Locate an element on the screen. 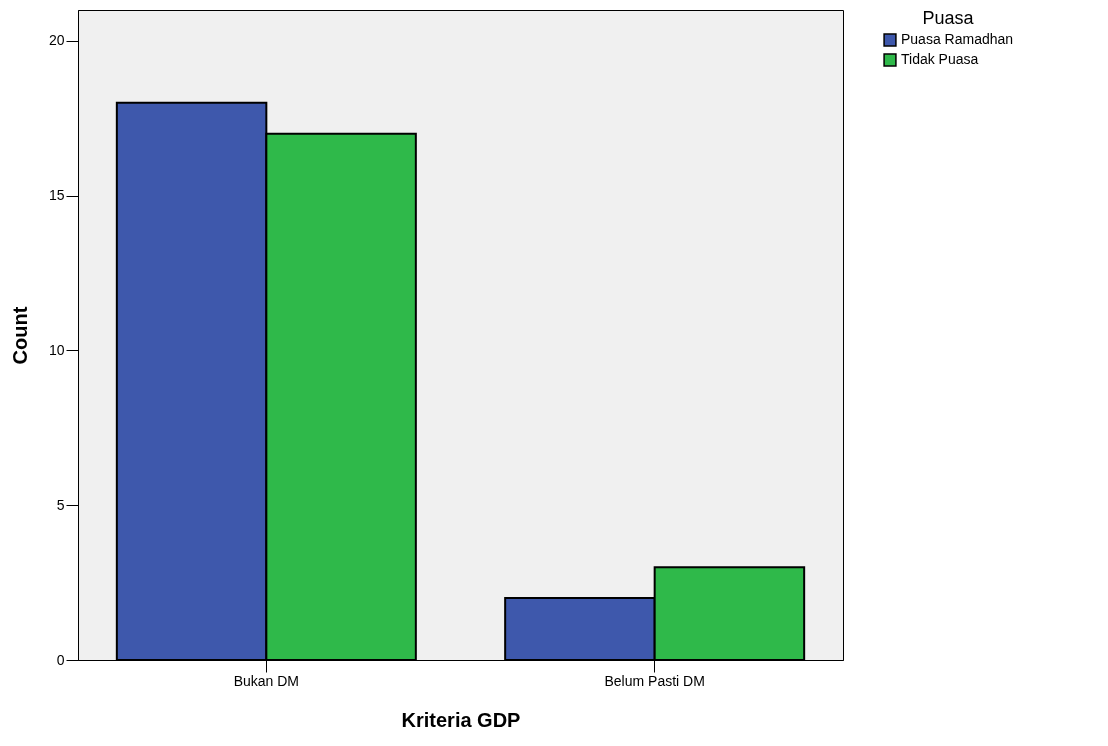 Image resolution: width=1108 pixels, height=746 pixels. y-tick-label: 20 is located at coordinates (56, 40).